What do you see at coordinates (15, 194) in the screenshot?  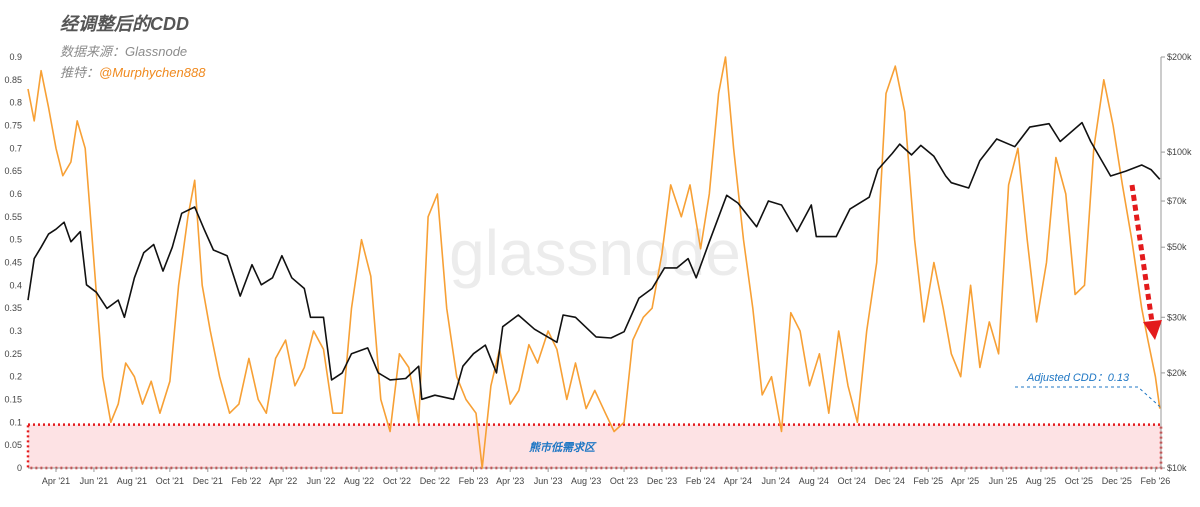 I see `y-left-tick-label: 0.6` at bounding box center [15, 194].